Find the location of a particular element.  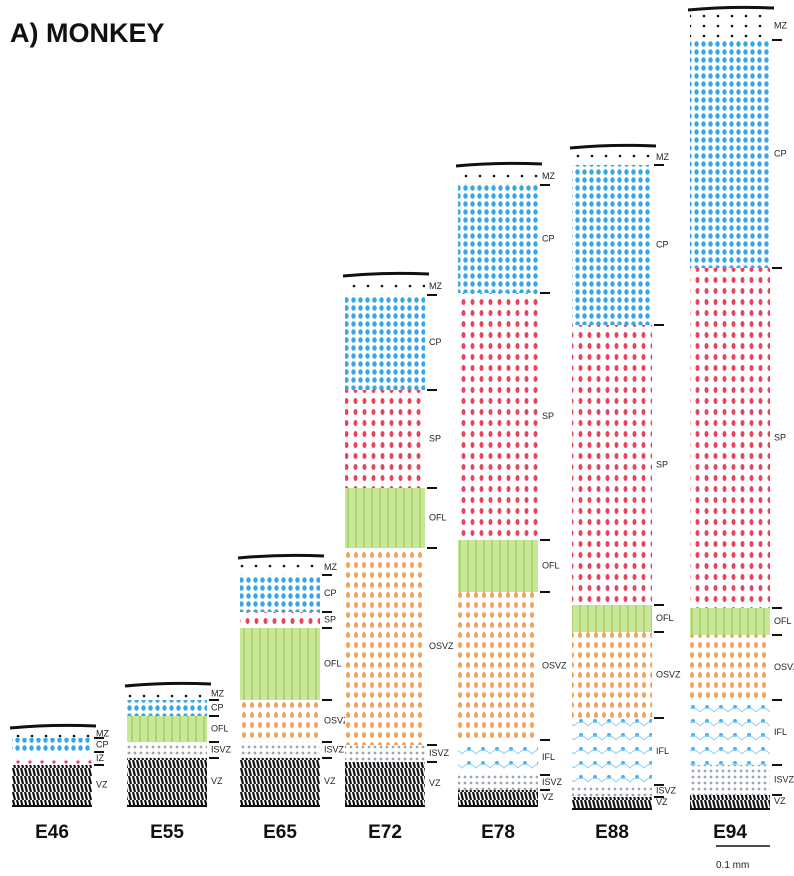

scale-label: 0.1 mm is located at coordinates (732, 865).